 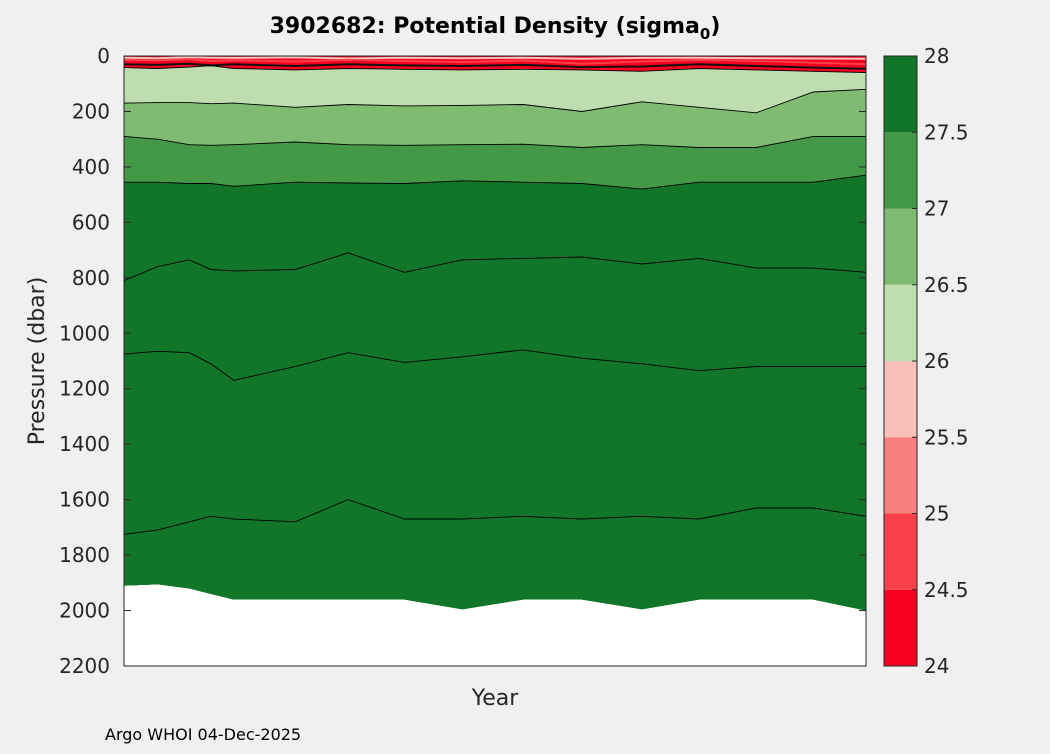 I want to click on y-tick-label: 2000, so click(x=84, y=611).